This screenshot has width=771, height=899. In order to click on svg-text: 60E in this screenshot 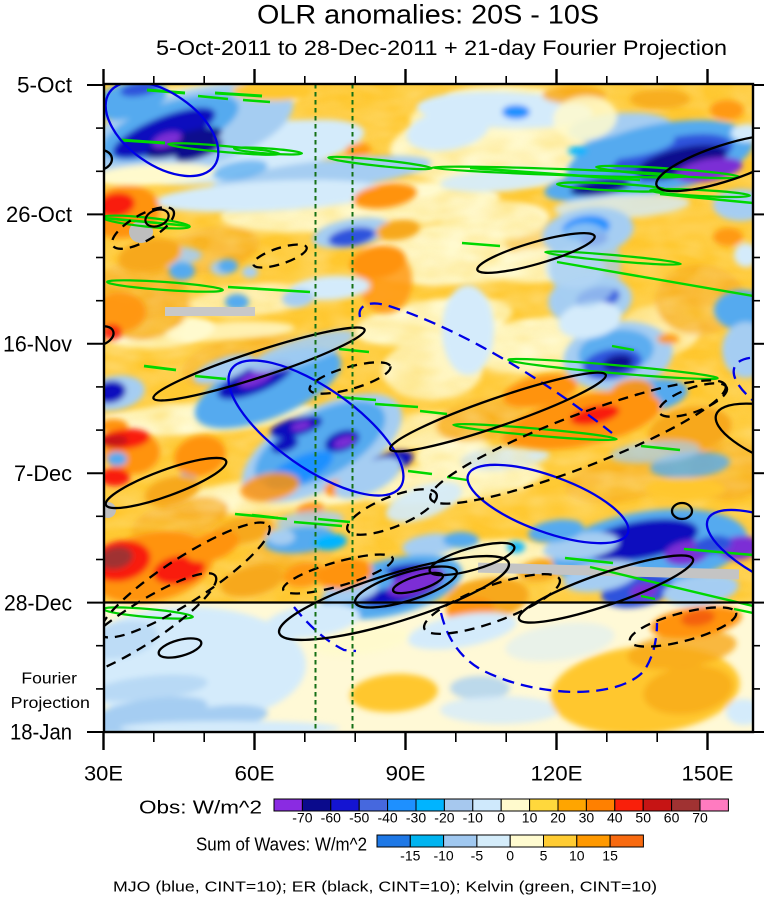, I will do `click(255, 774)`.